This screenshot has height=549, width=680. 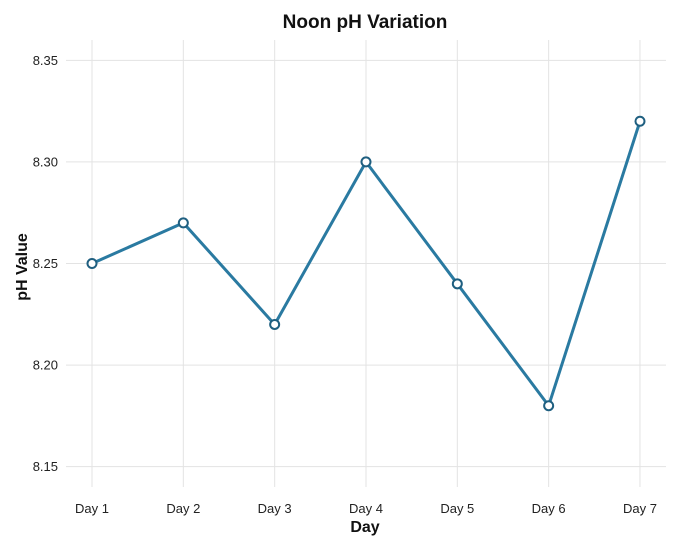 What do you see at coordinates (45, 466) in the screenshot?
I see `y-tick-label: 8.15` at bounding box center [45, 466].